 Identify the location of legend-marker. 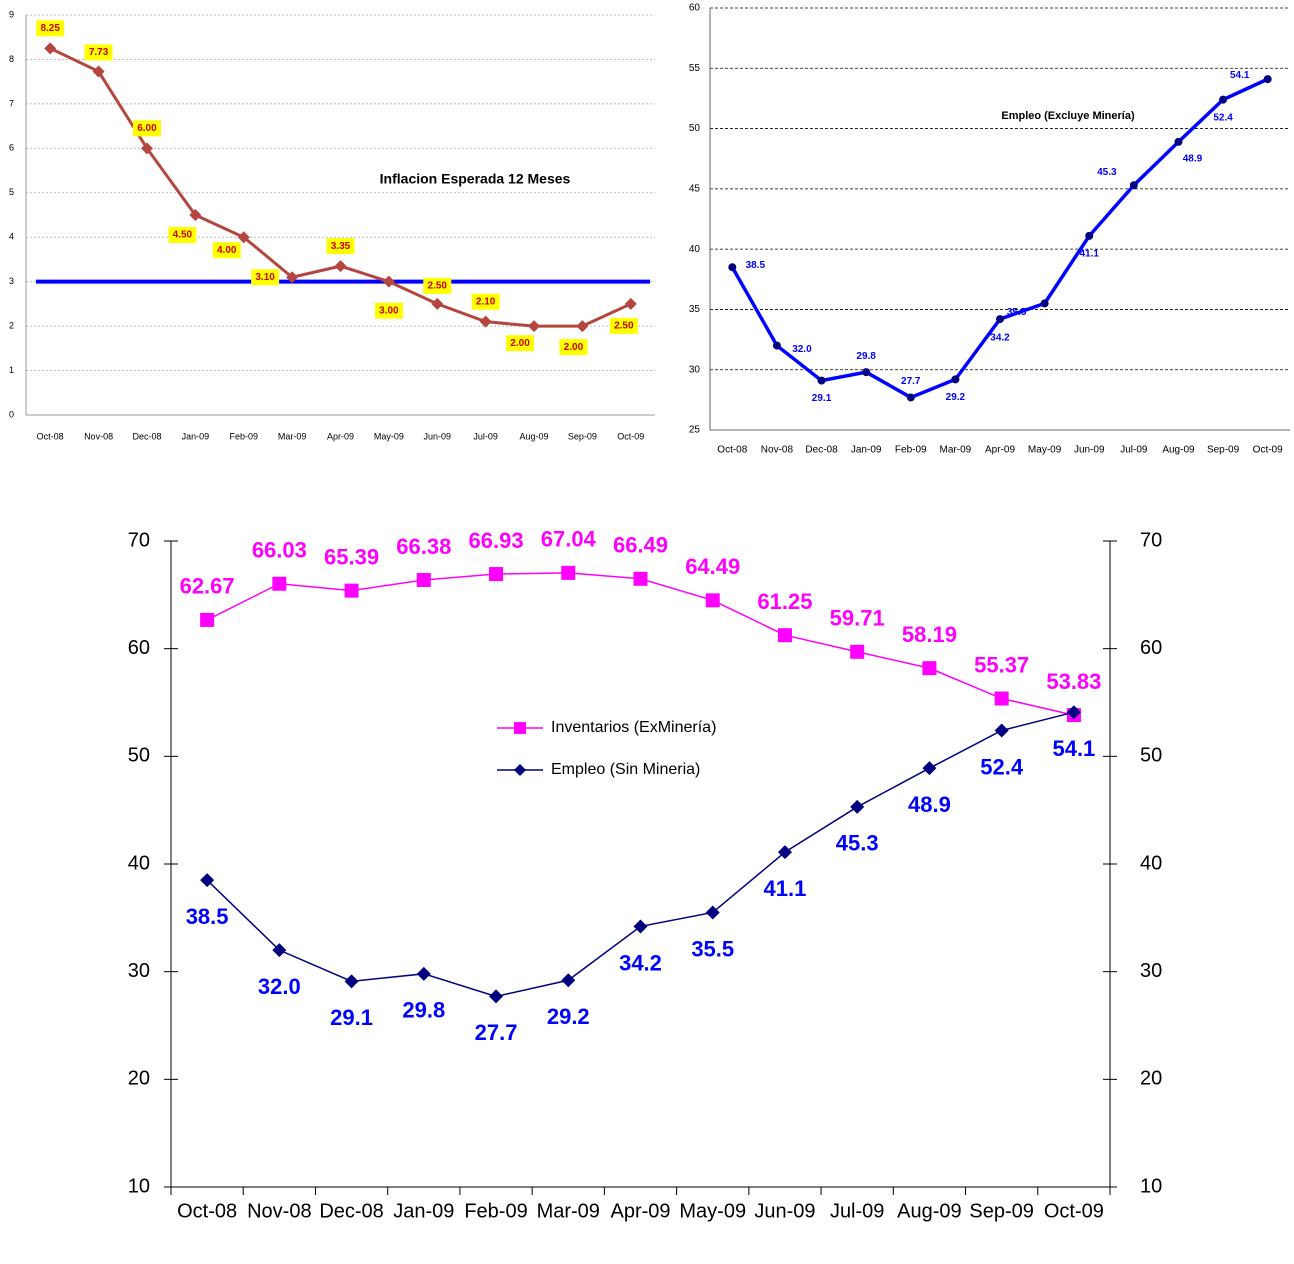
(520, 728).